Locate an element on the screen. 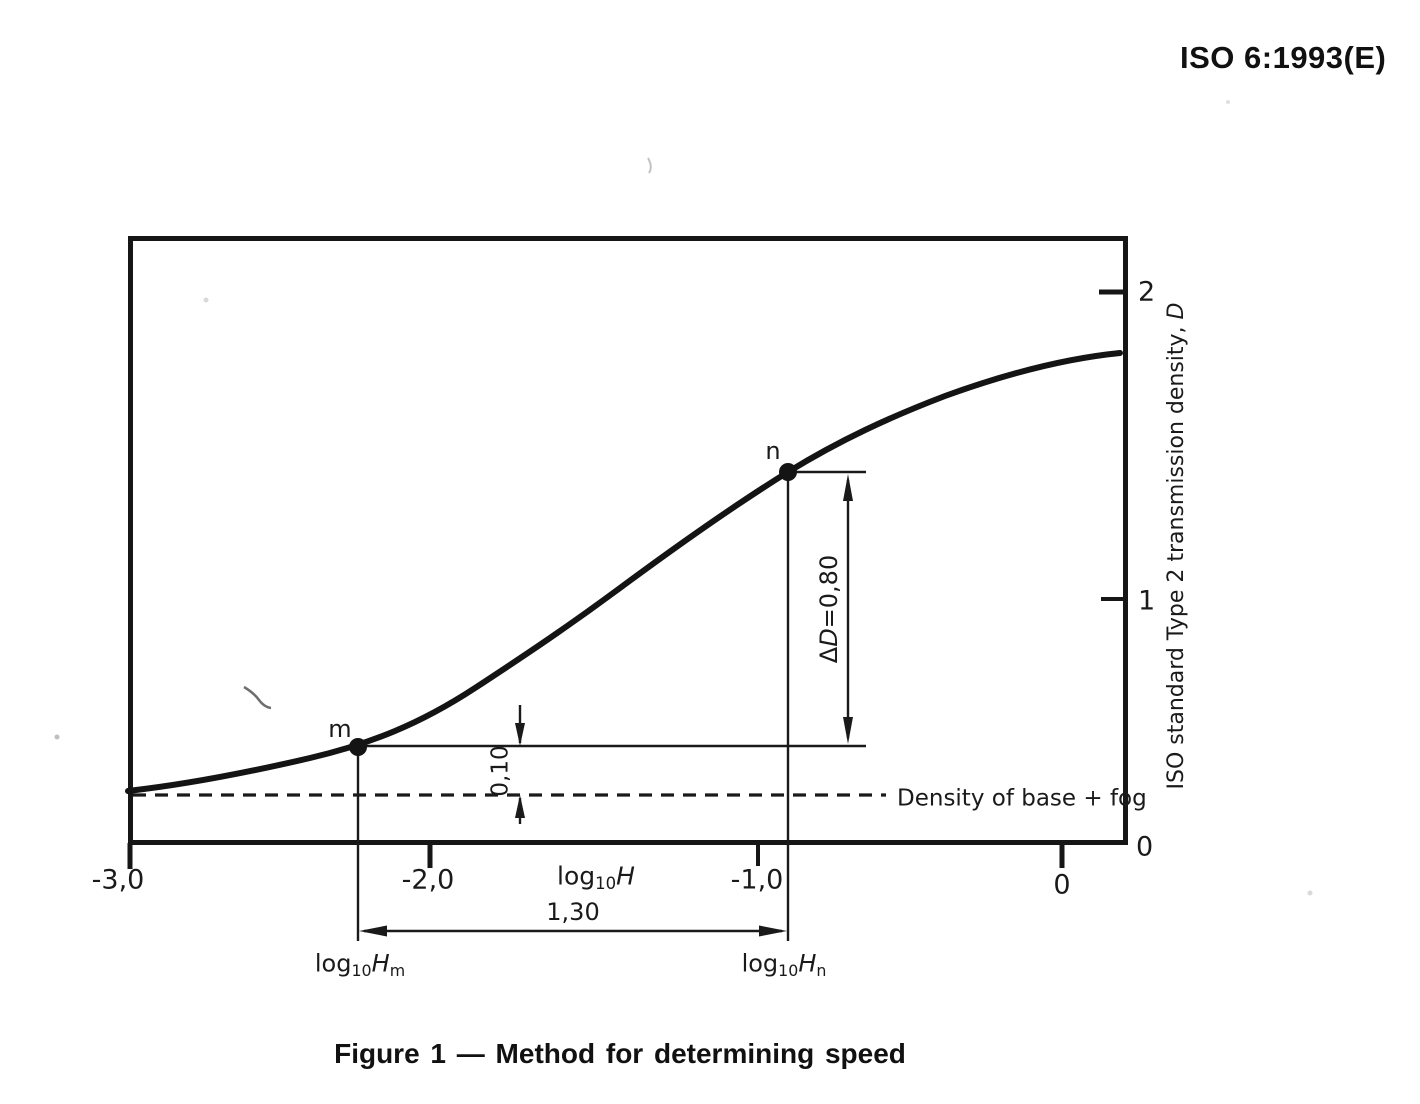 Image resolution: width=1420 pixels, height=1104 pixels. x-axis-title-sub: 10 is located at coordinates (606, 884).